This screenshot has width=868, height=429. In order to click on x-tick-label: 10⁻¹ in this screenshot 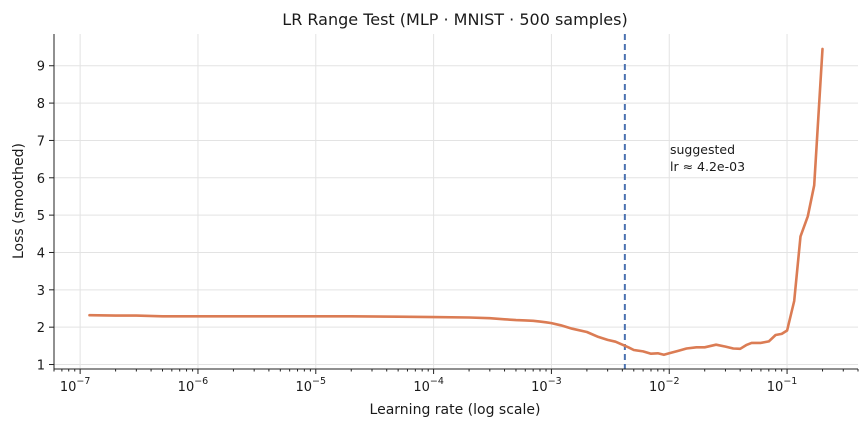, I will do `click(782, 385)`.